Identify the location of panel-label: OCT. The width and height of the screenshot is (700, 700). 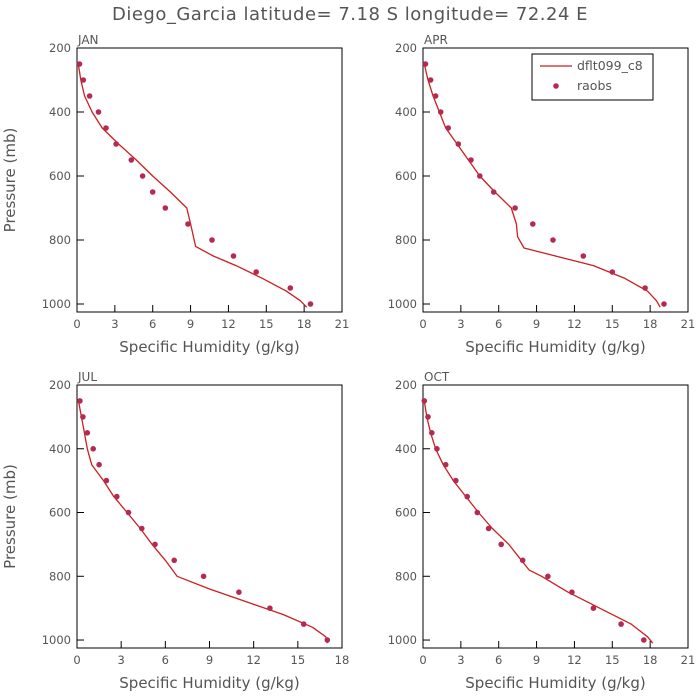
(437, 377).